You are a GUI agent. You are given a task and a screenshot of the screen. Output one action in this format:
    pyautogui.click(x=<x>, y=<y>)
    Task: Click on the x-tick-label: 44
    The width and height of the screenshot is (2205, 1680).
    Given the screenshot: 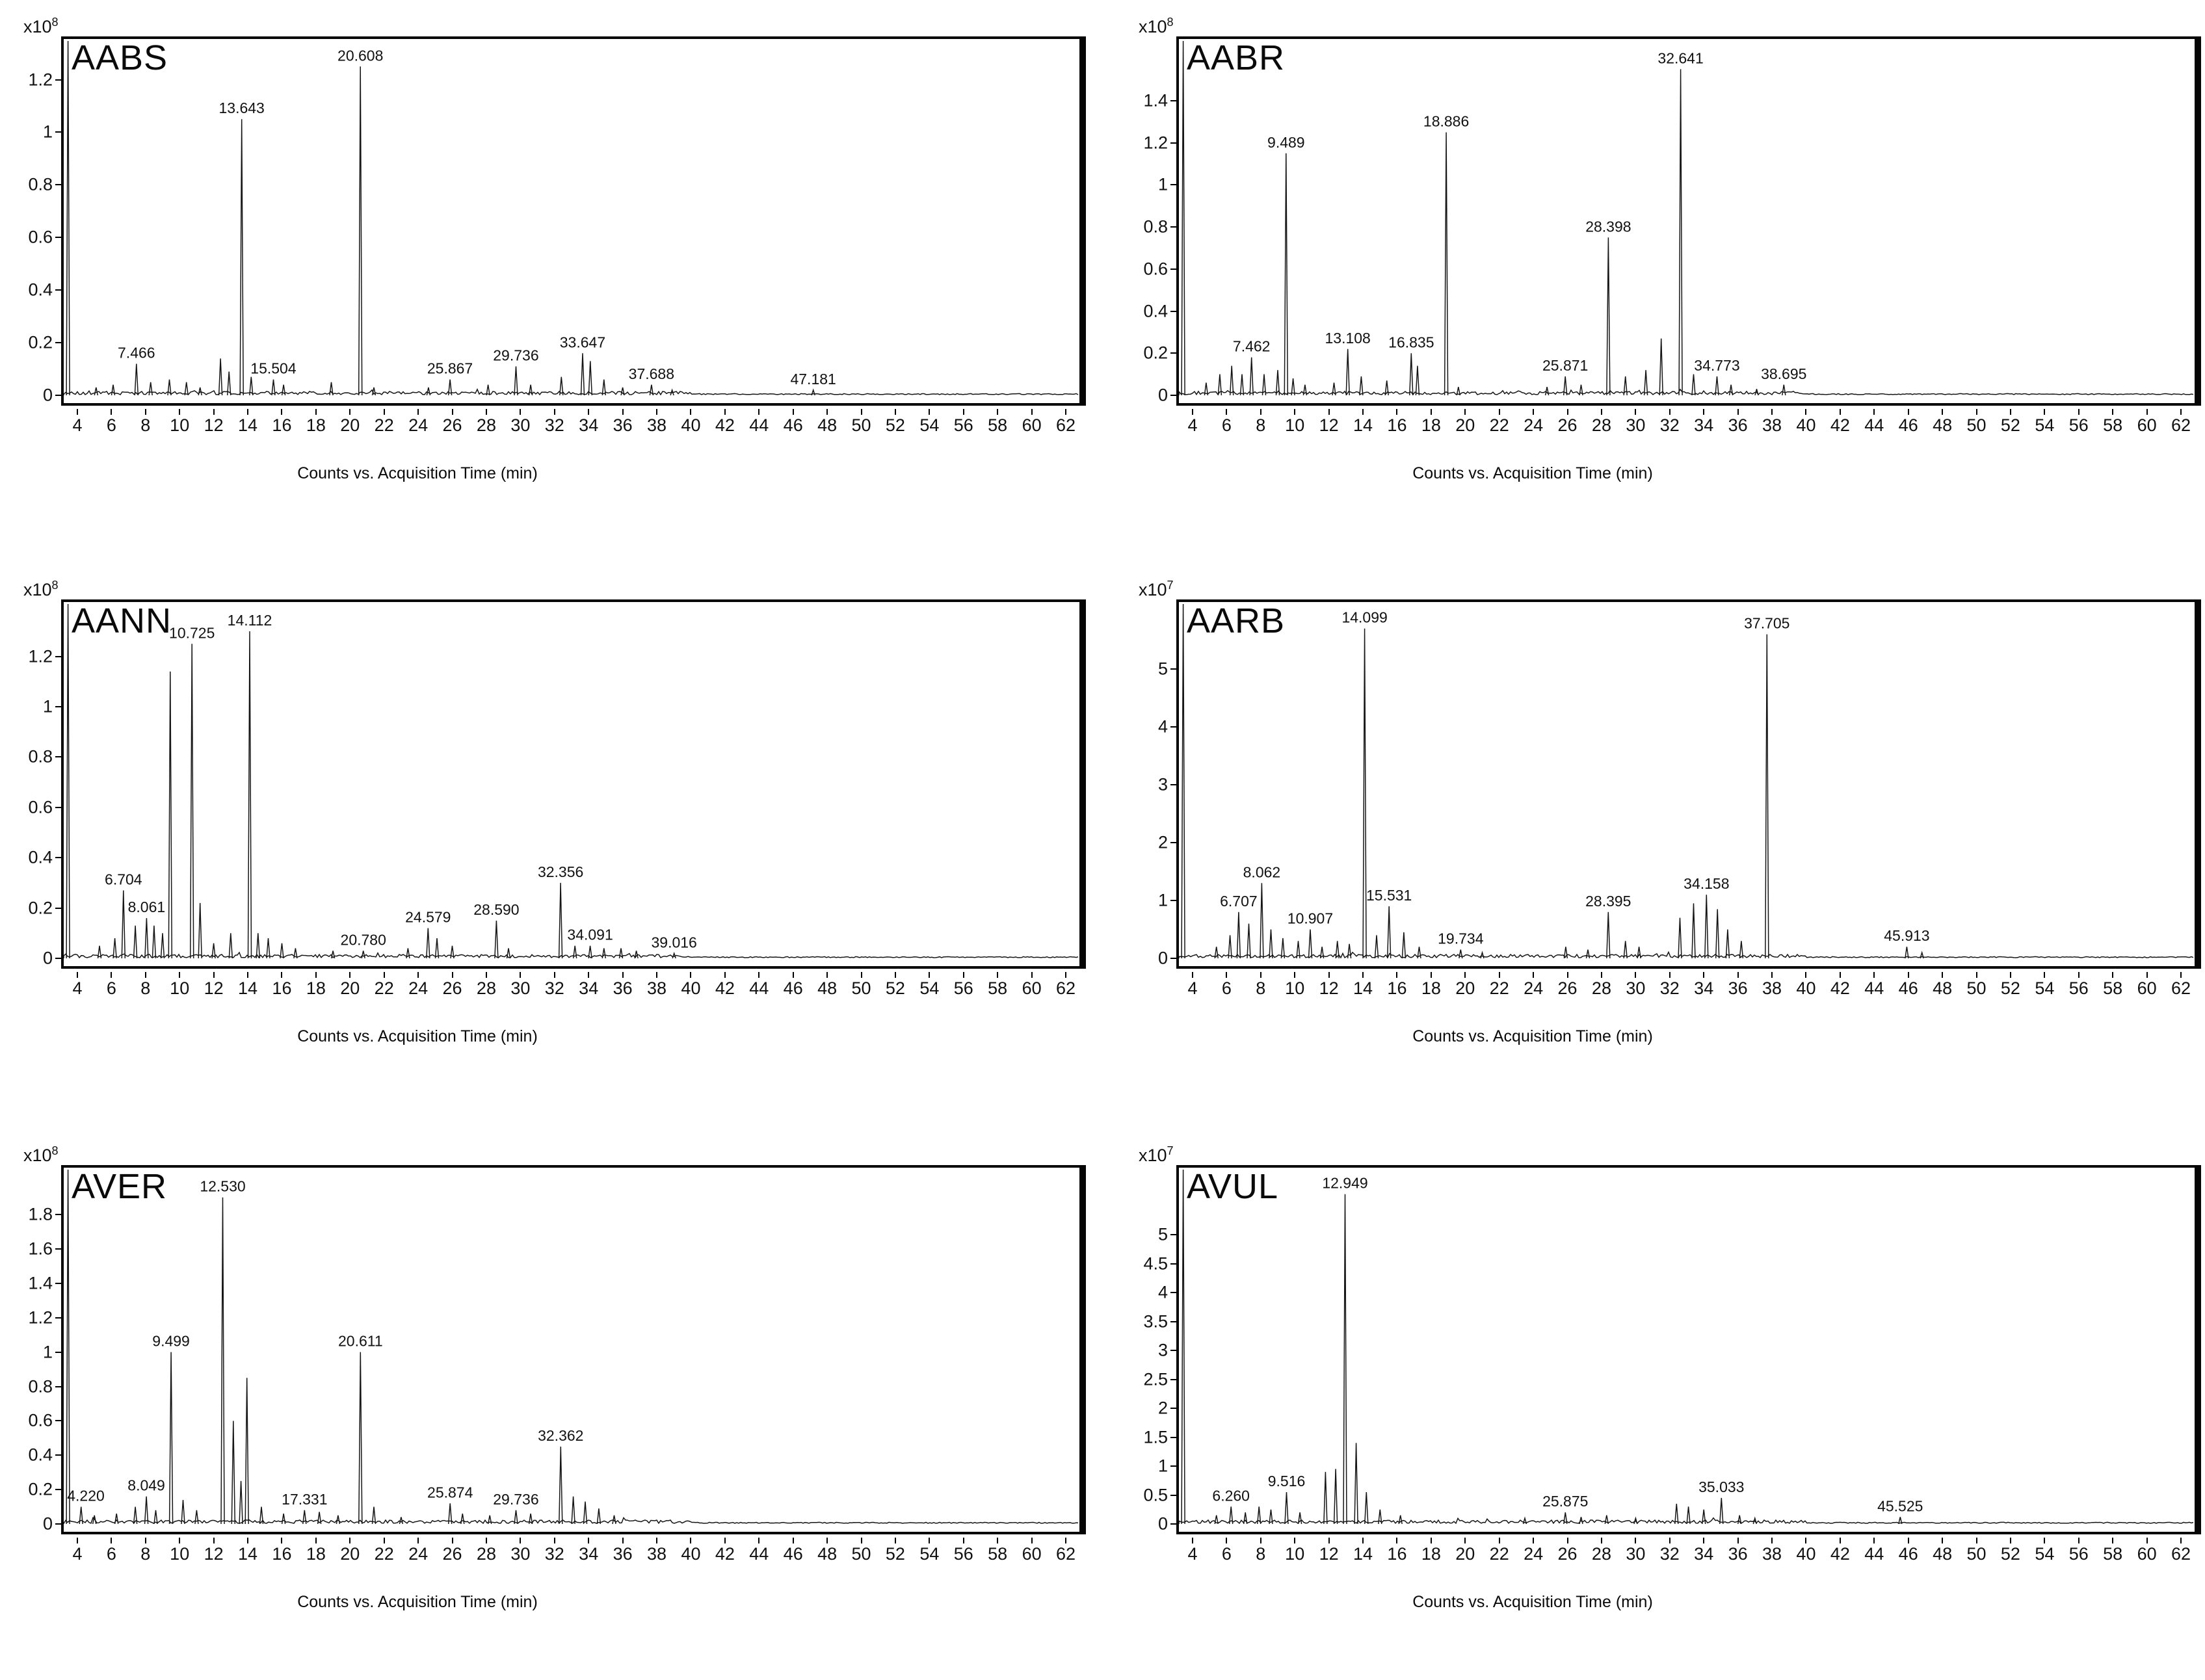 What is the action you would take?
    pyautogui.click(x=1874, y=1554)
    